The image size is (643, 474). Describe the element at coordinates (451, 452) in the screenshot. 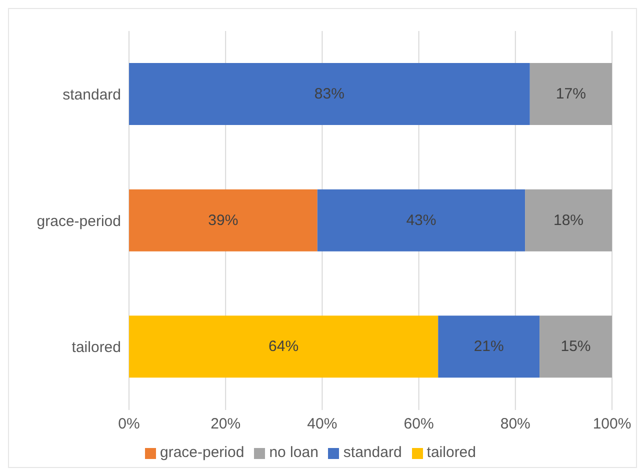

I see `legend-label: tailored` at that location.